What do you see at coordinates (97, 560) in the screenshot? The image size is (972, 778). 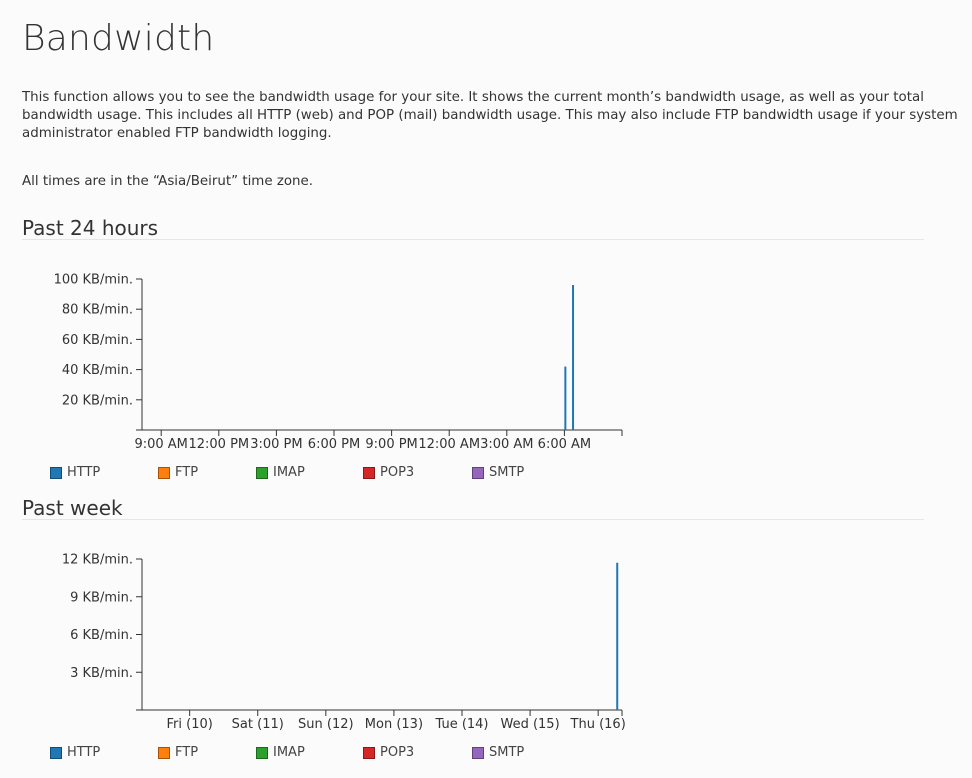 I see `y-tick-label: 12 KB/min.` at bounding box center [97, 560].